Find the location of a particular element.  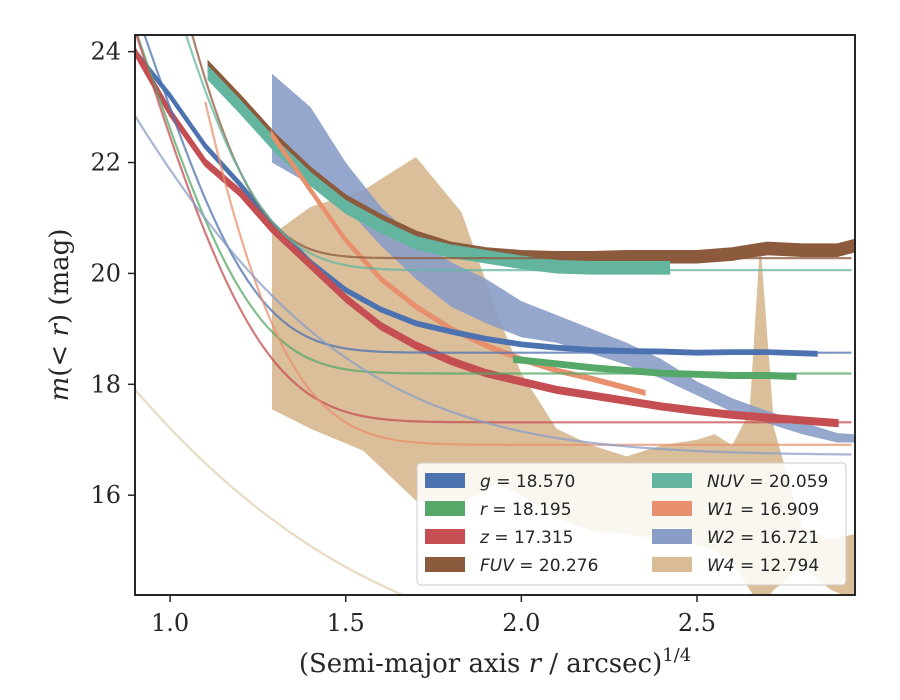

legend-label-z: z = 17.315 is located at coordinates (526, 538).